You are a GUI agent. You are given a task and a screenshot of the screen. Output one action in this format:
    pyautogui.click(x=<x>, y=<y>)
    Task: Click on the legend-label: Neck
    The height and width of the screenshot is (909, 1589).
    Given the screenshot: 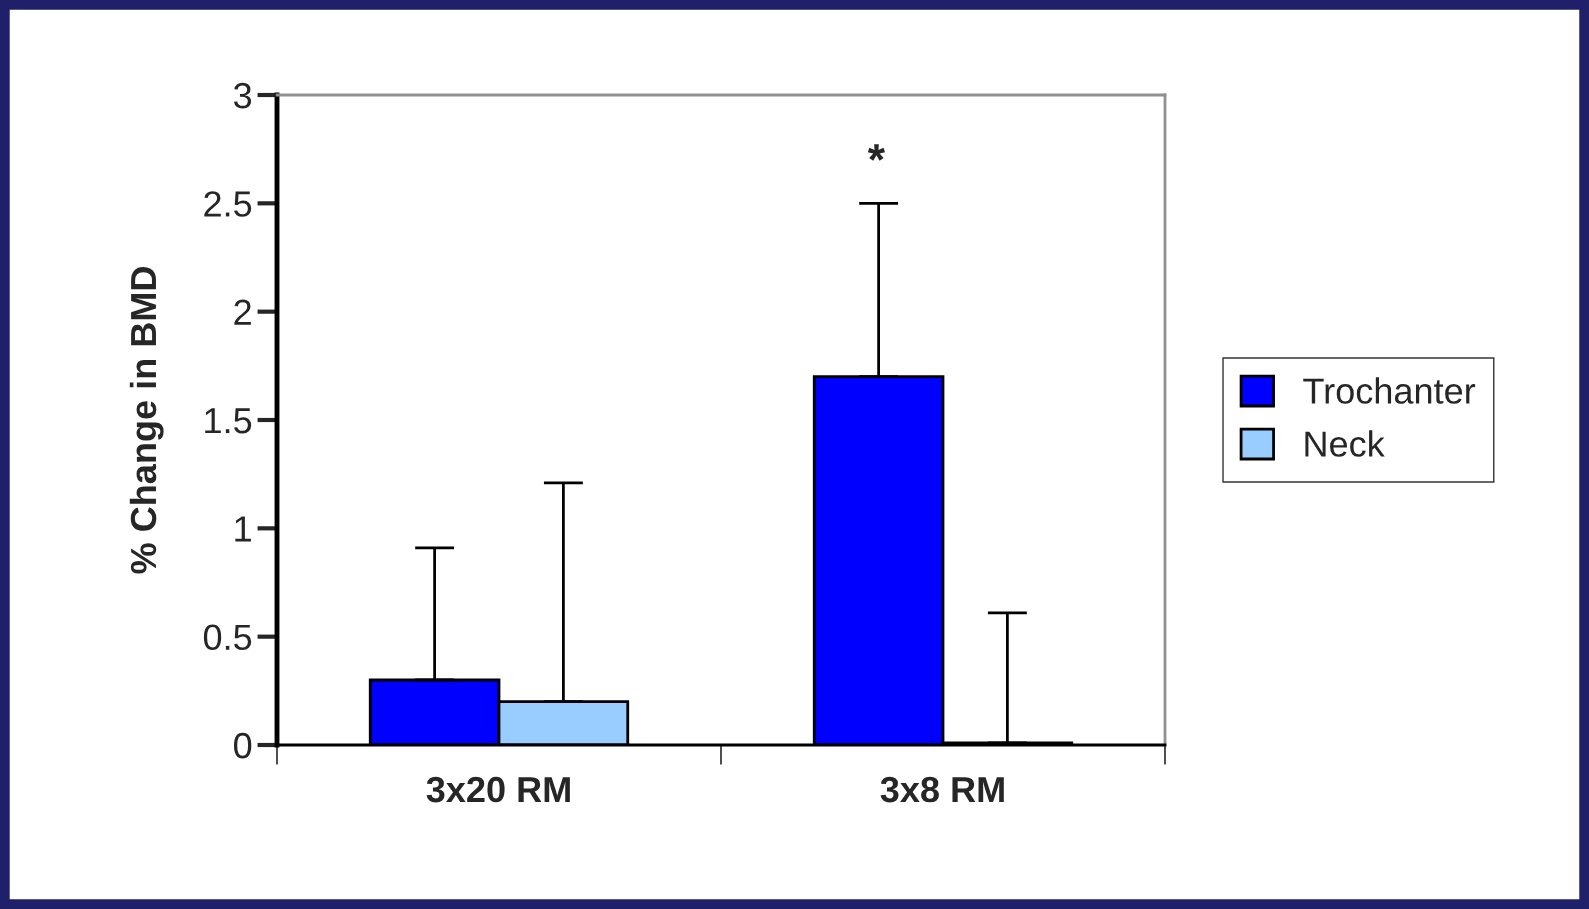 What is the action you would take?
    pyautogui.click(x=1345, y=443)
    